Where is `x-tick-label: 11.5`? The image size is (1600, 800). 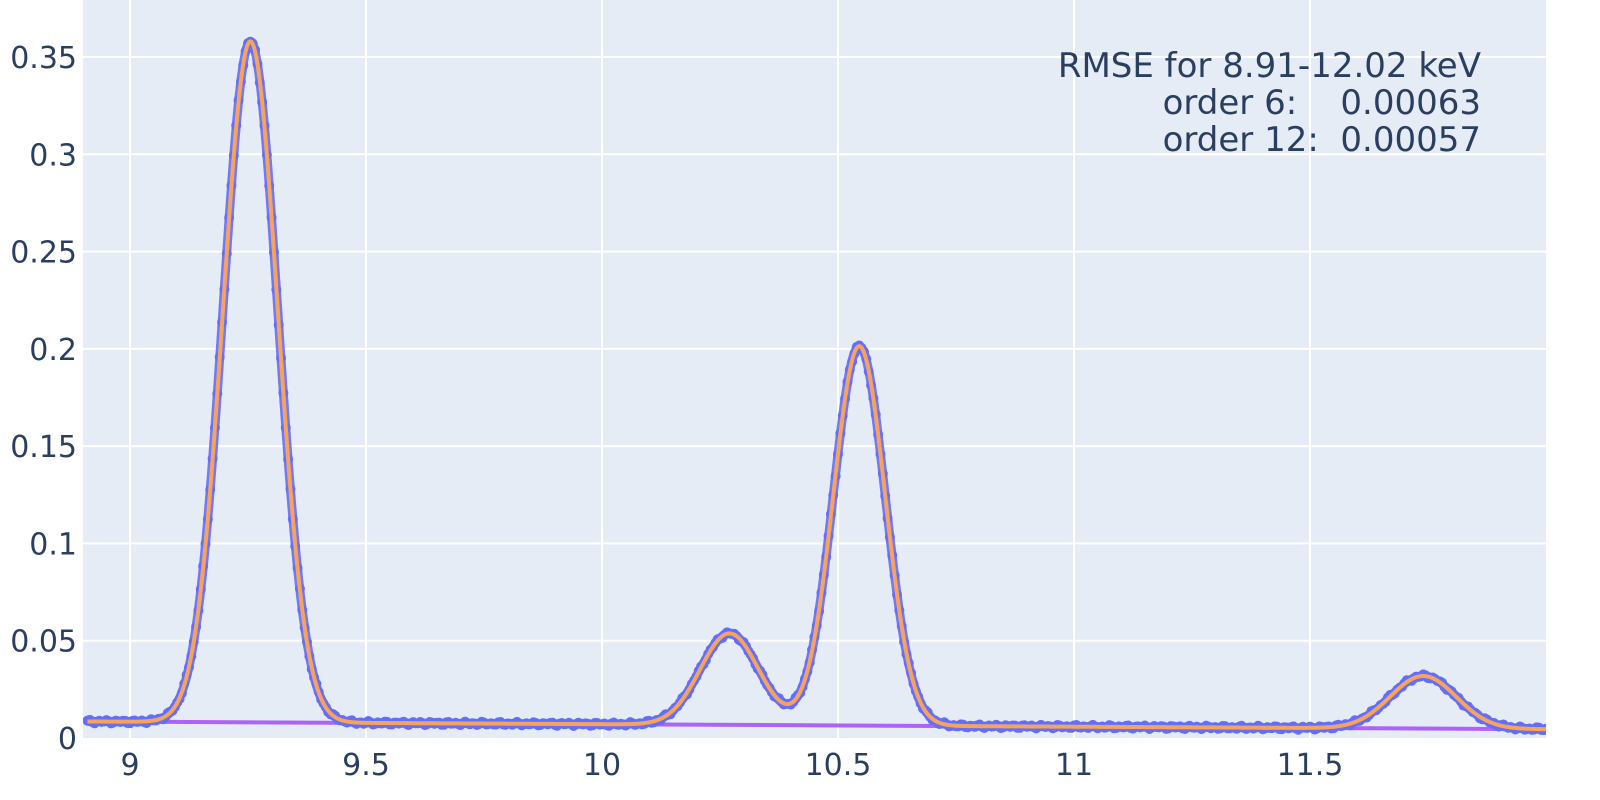
x-tick-label: 11.5 is located at coordinates (1310, 765).